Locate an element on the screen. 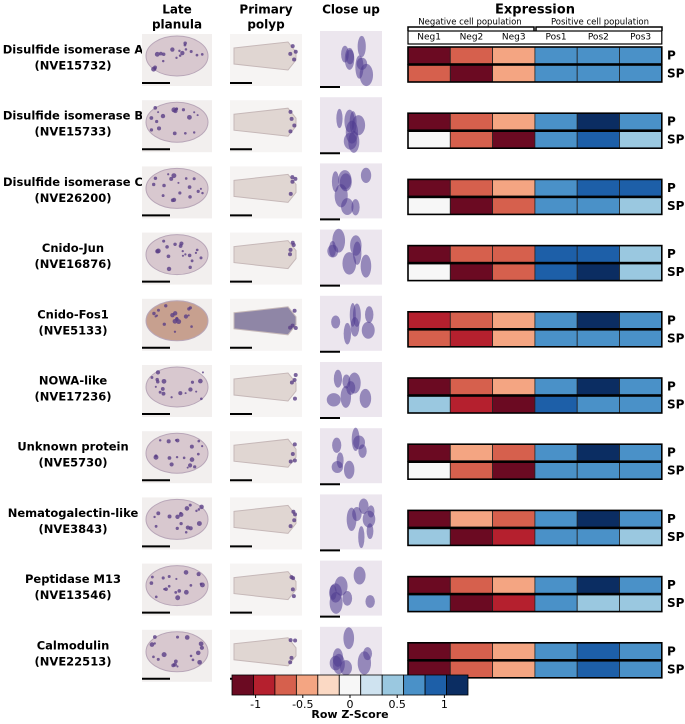 The image size is (685, 724). gene-id: (NVE13546) is located at coordinates (73, 595).